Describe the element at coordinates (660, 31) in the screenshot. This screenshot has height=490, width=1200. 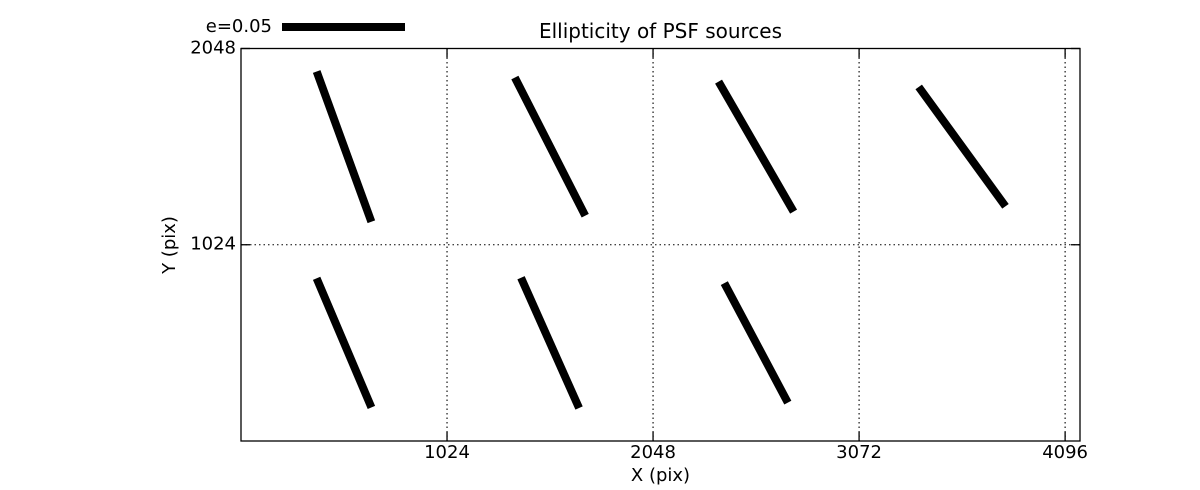
I see `chart-title: Ellipticity of PSF sources` at that location.